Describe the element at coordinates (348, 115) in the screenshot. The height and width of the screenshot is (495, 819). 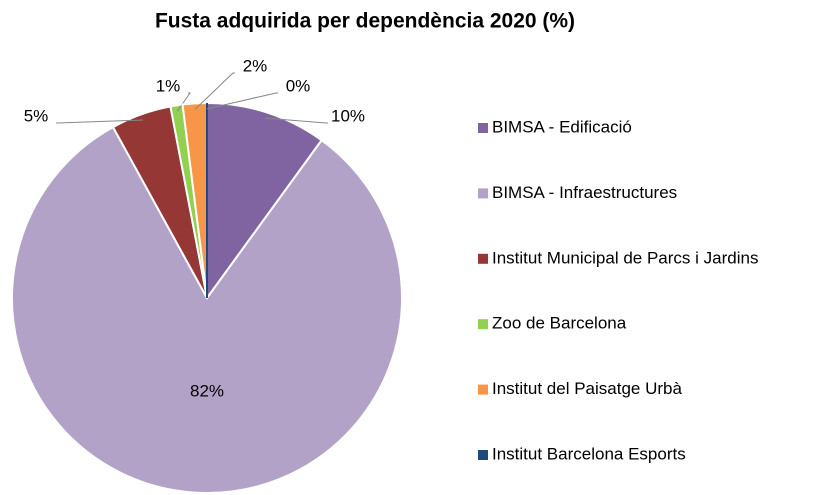
I see `data-label: 10%` at that location.